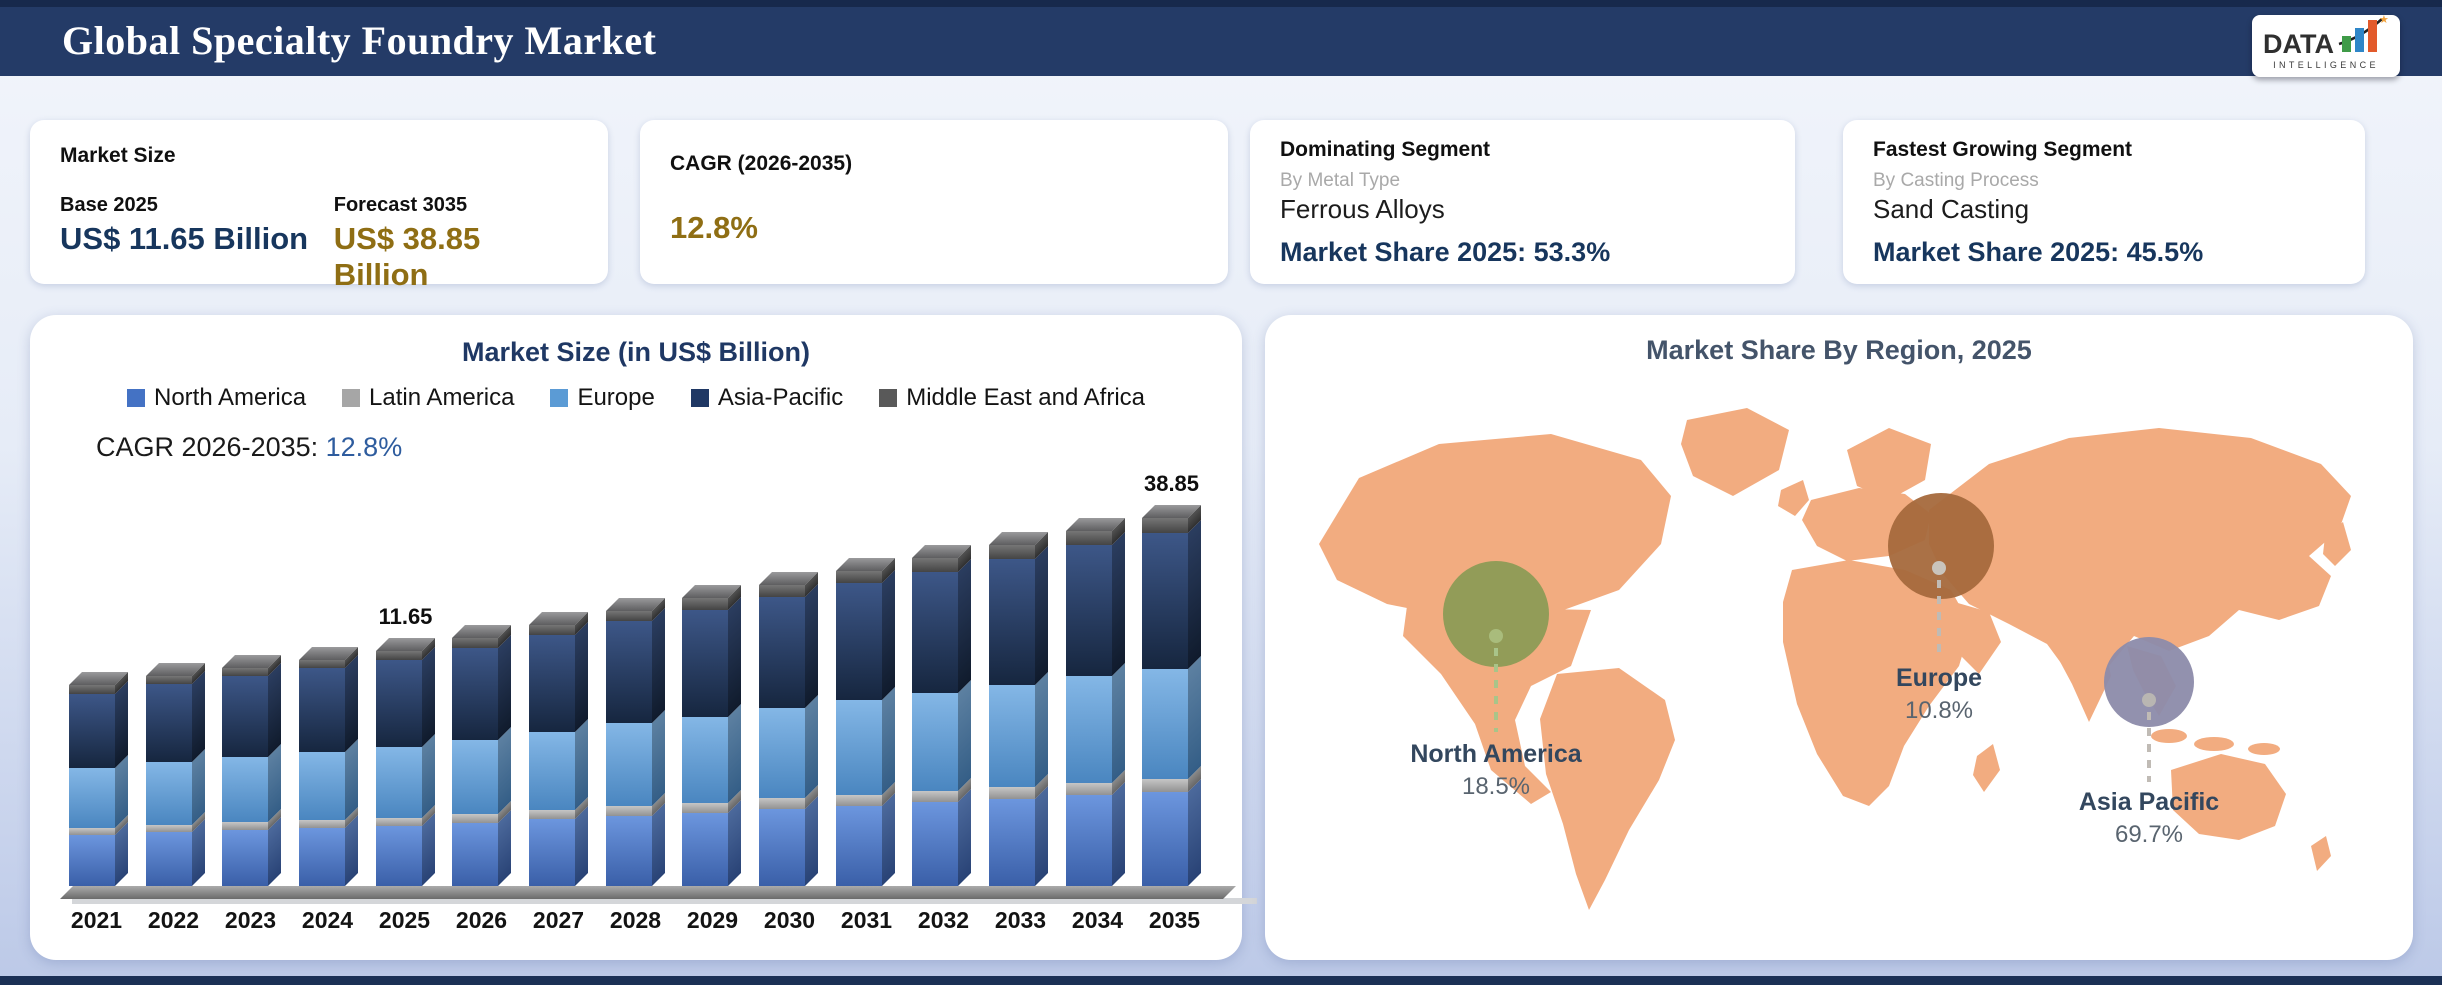 The image size is (2442, 985). What do you see at coordinates (481, 755) in the screenshot?
I see `bar-2026` at bounding box center [481, 755].